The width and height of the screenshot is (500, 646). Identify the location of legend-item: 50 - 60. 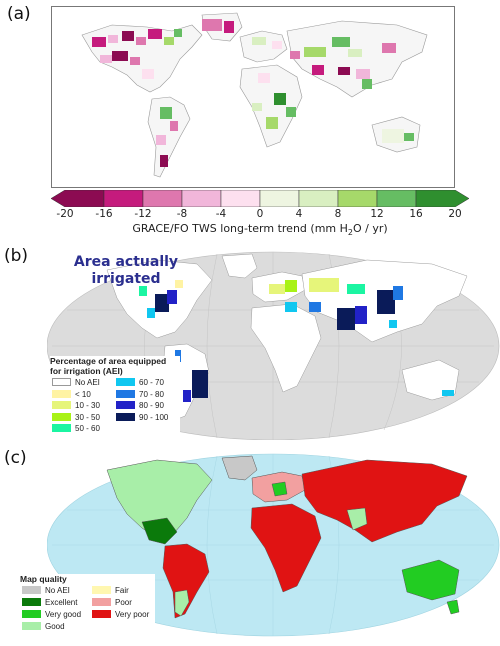
(76, 428).